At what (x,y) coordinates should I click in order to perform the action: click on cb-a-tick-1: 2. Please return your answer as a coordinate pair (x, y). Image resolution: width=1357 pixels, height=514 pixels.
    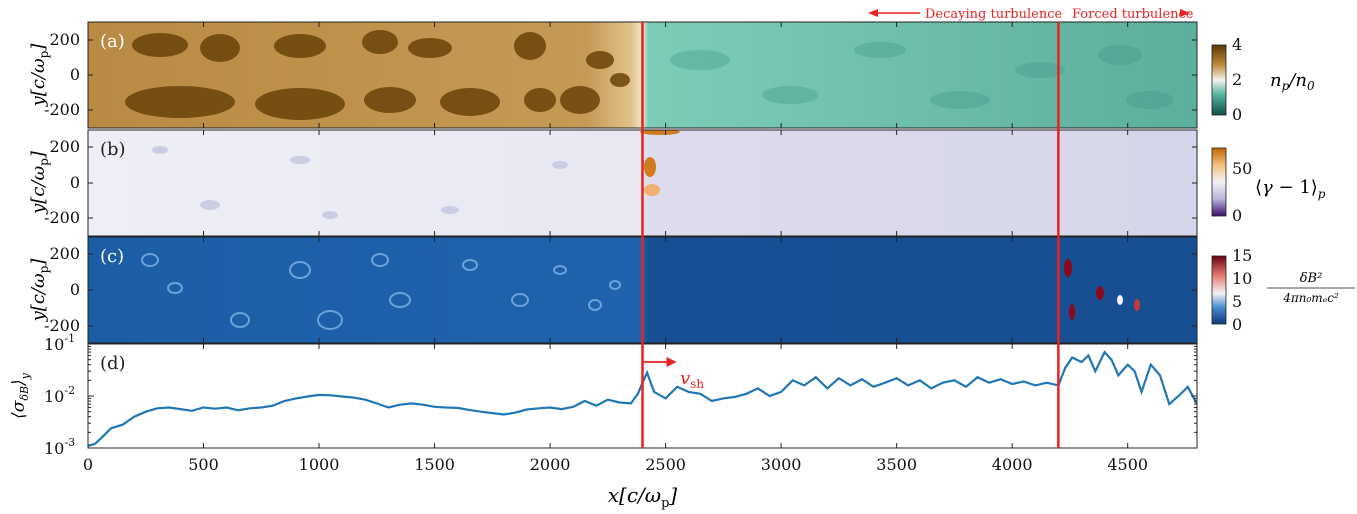
    Looking at the image, I should click on (1237, 79).